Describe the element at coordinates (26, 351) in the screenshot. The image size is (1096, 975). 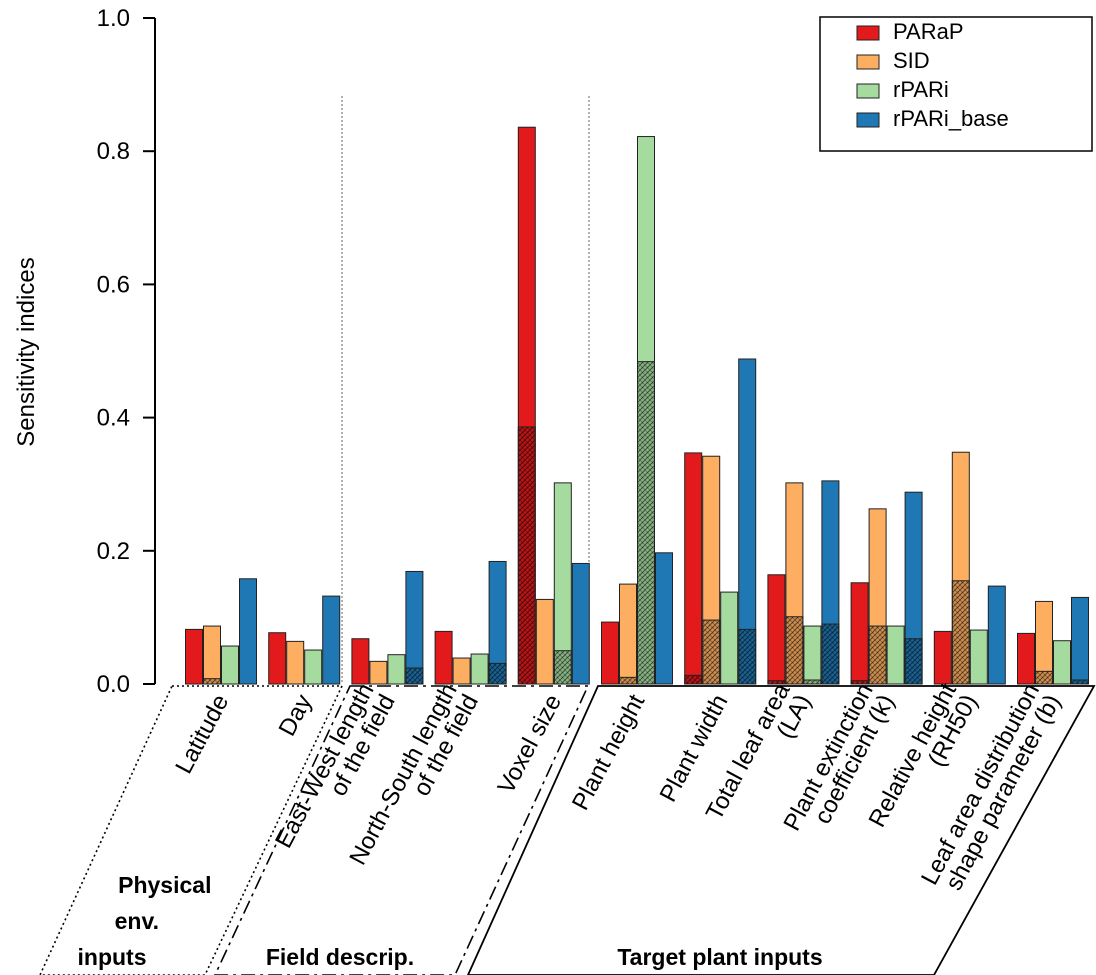
I see `y-axis-title: Sensitivity indices` at that location.